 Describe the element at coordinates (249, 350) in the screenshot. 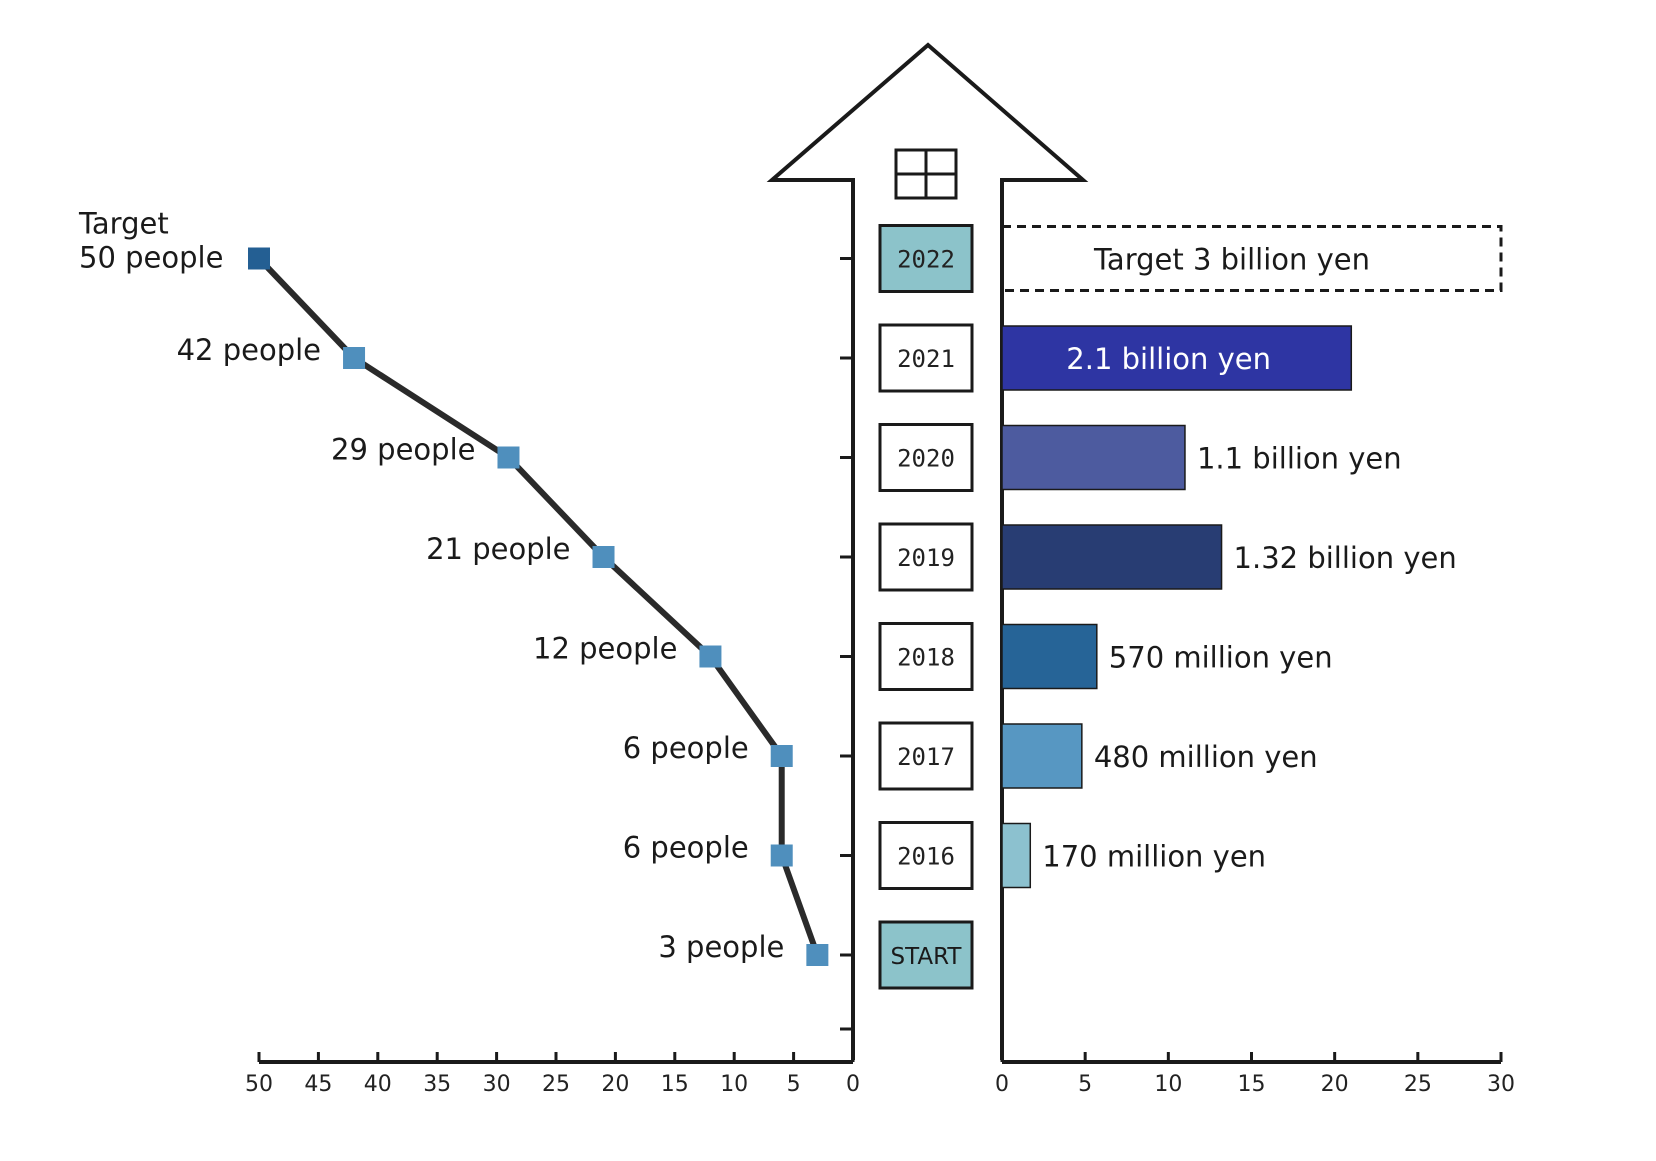

I see `data-label: 42 people` at that location.